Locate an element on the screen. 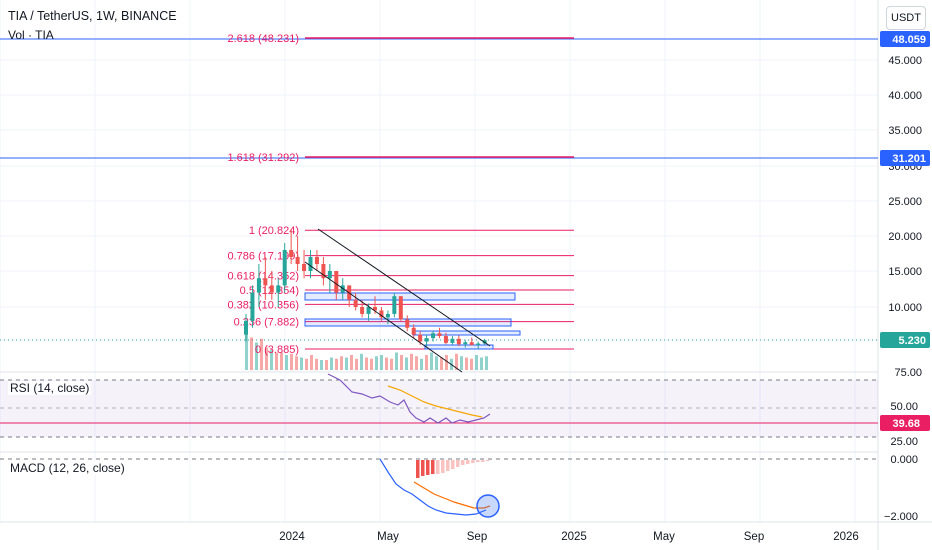 The width and height of the screenshot is (932, 550). price-axis-tick: 75.00 is located at coordinates (908, 373).